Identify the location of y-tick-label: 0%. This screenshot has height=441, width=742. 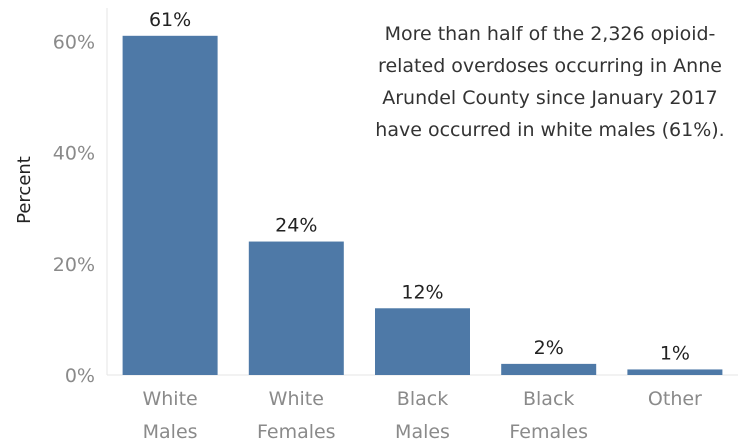
(80, 376).